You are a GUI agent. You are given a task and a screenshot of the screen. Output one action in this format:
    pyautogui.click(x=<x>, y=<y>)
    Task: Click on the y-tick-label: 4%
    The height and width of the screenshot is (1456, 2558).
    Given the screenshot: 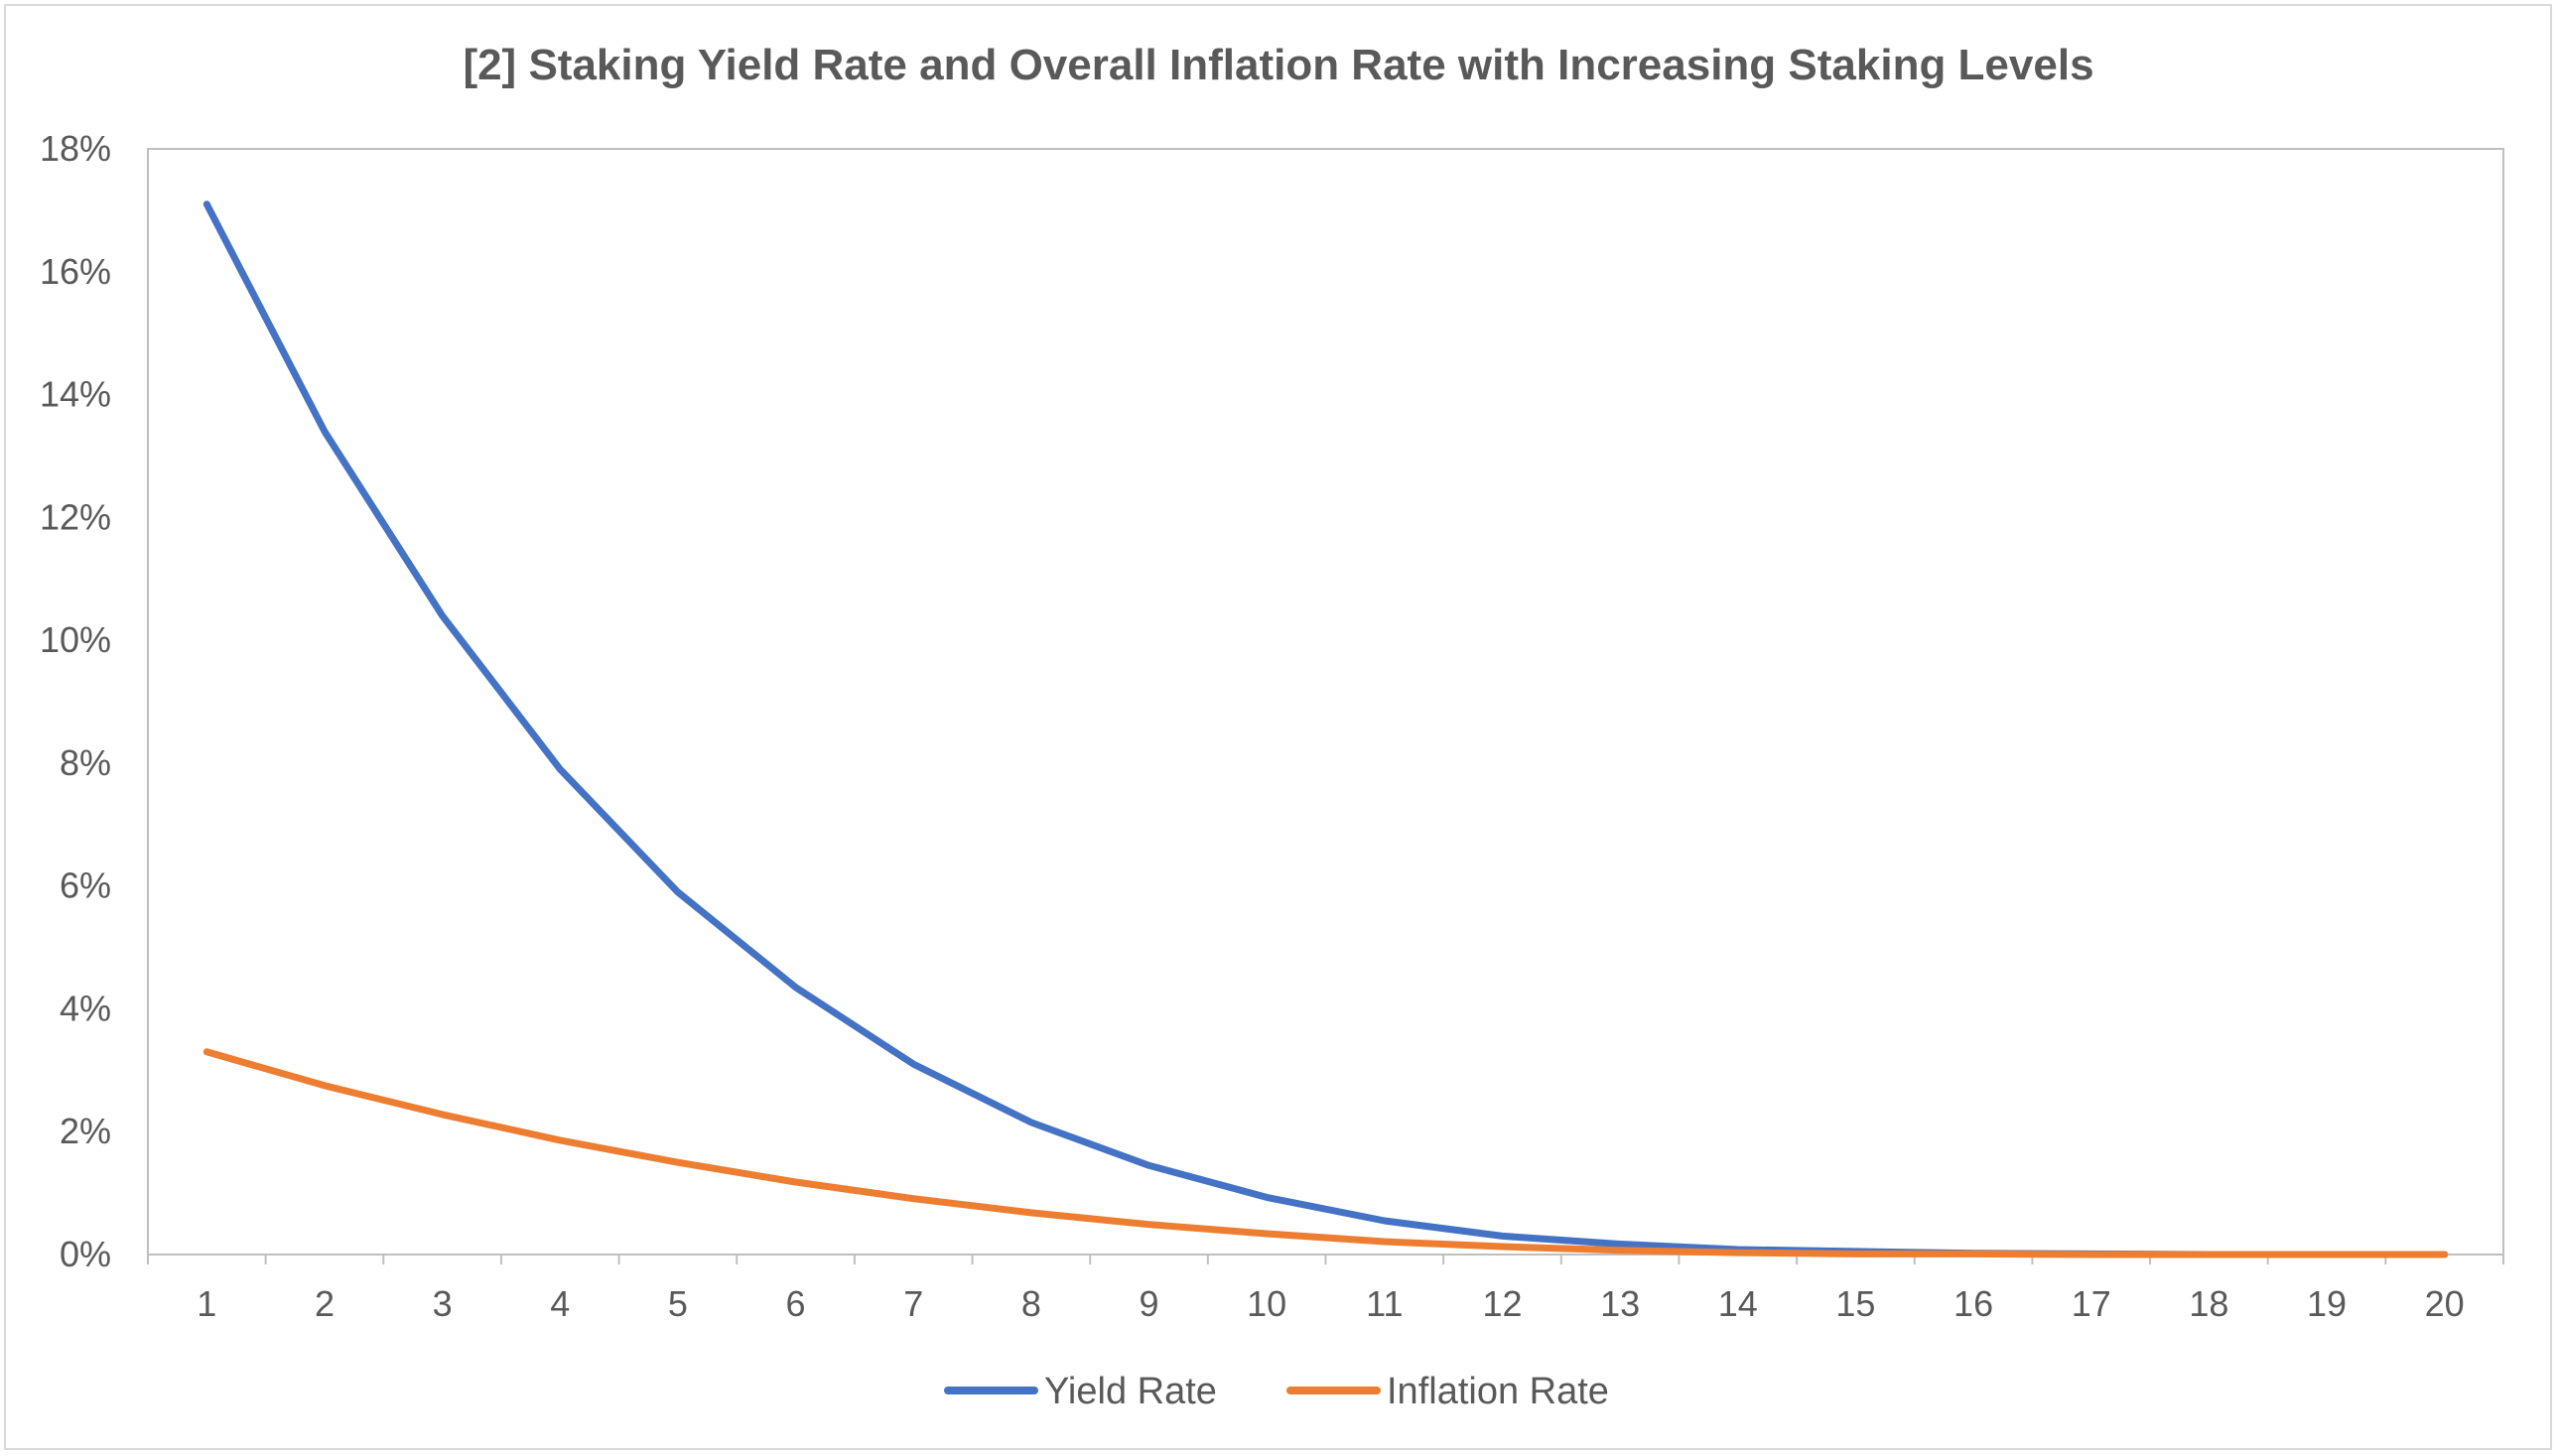 What is the action you would take?
    pyautogui.click(x=86, y=1008)
    